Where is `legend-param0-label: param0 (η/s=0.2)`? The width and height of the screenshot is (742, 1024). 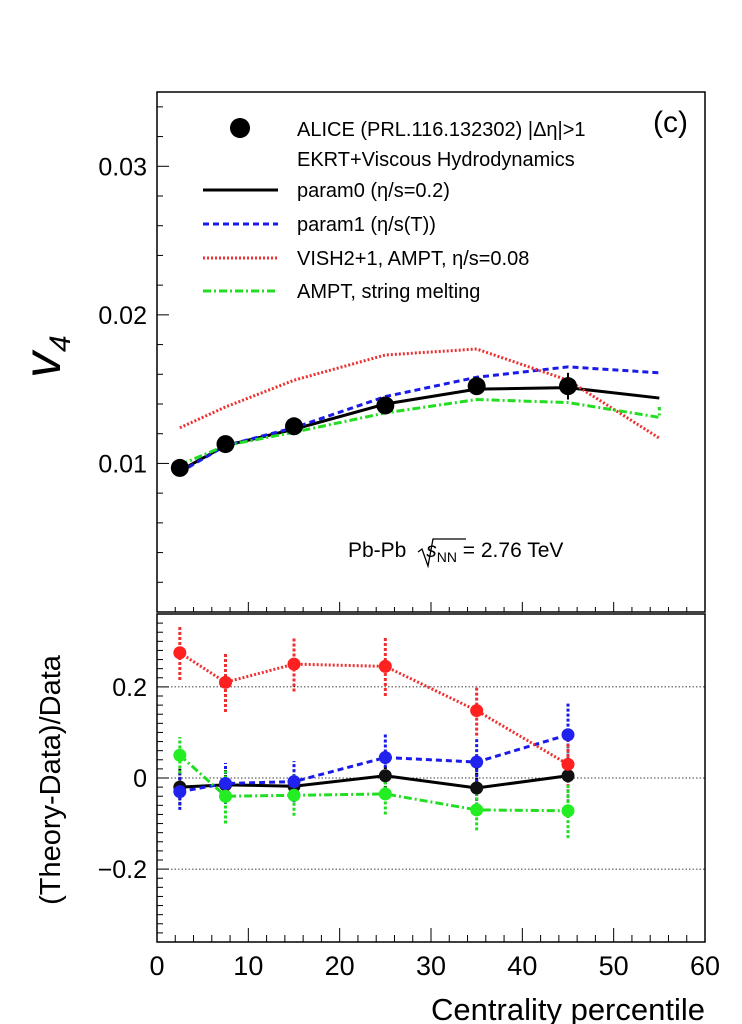 legend-param0-label: param0 (η/s=0.2) is located at coordinates (373, 191).